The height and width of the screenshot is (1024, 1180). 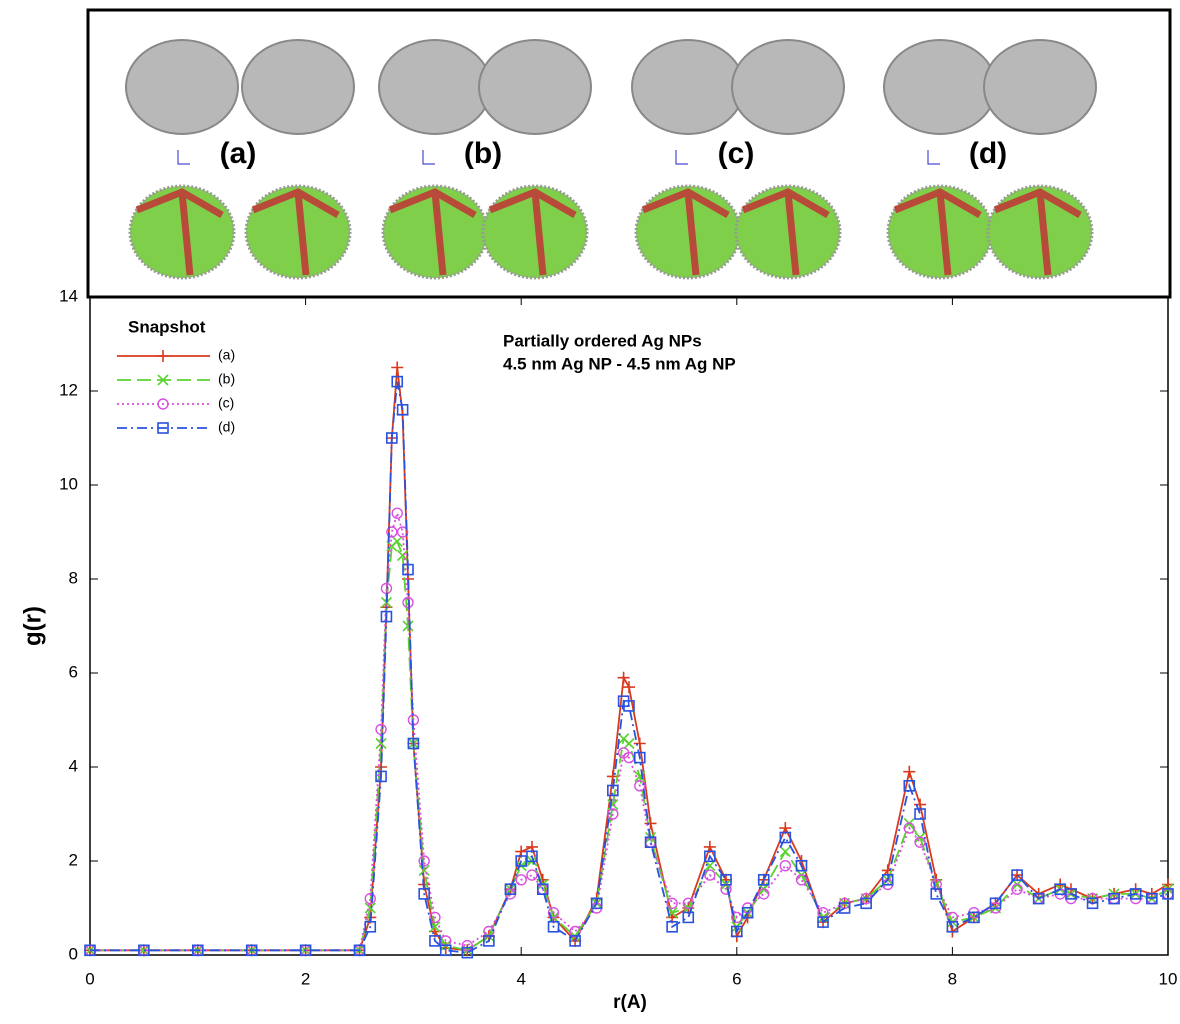 I want to click on y-tick-label: 12, so click(x=68, y=389).